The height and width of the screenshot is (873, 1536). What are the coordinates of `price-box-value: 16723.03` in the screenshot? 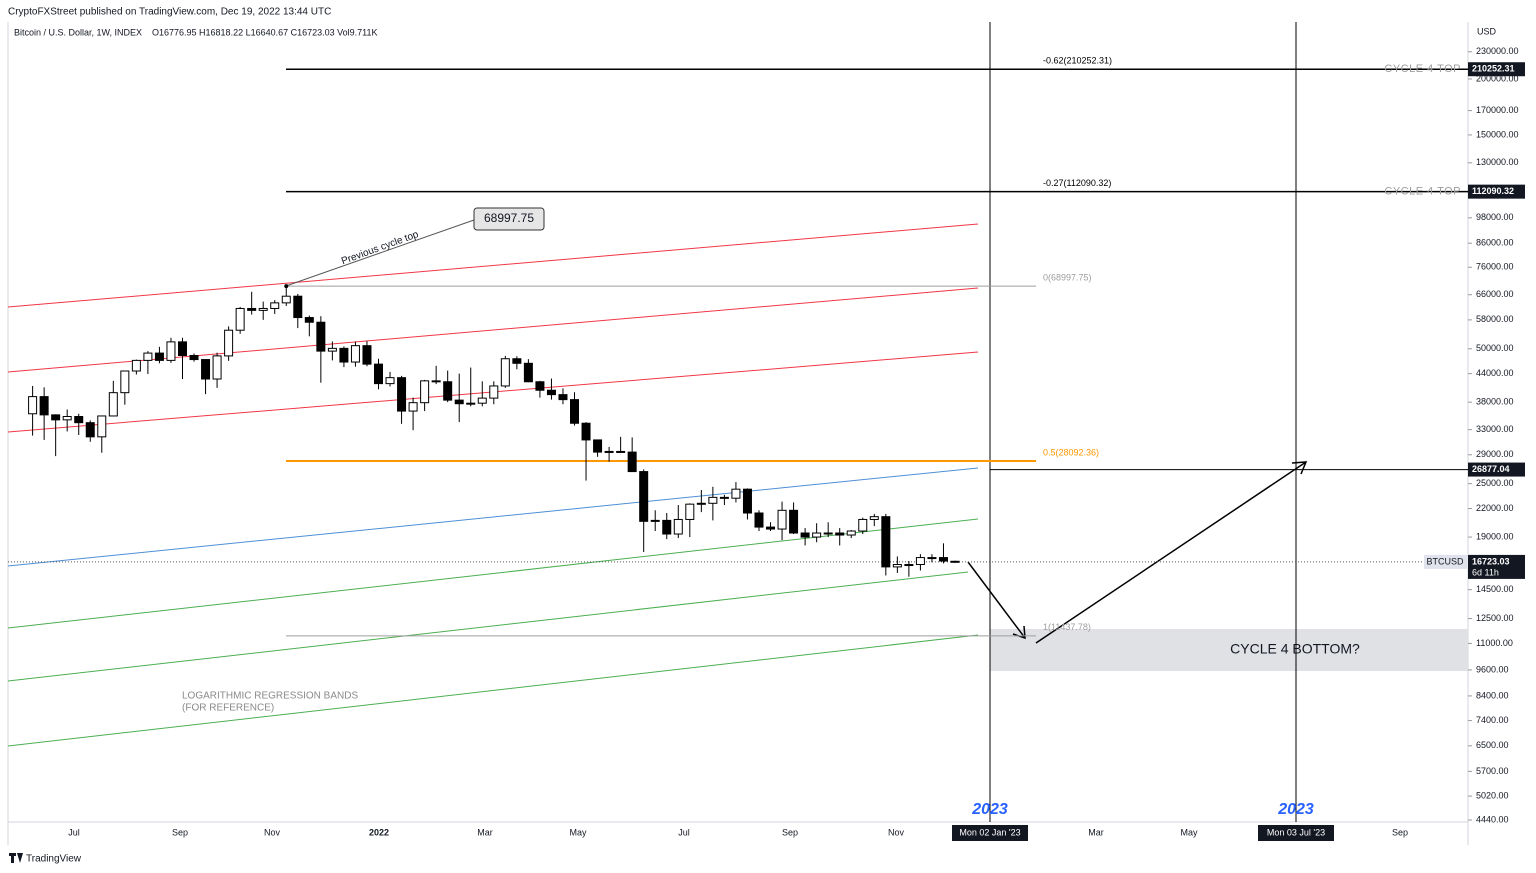 It's located at (1491, 561).